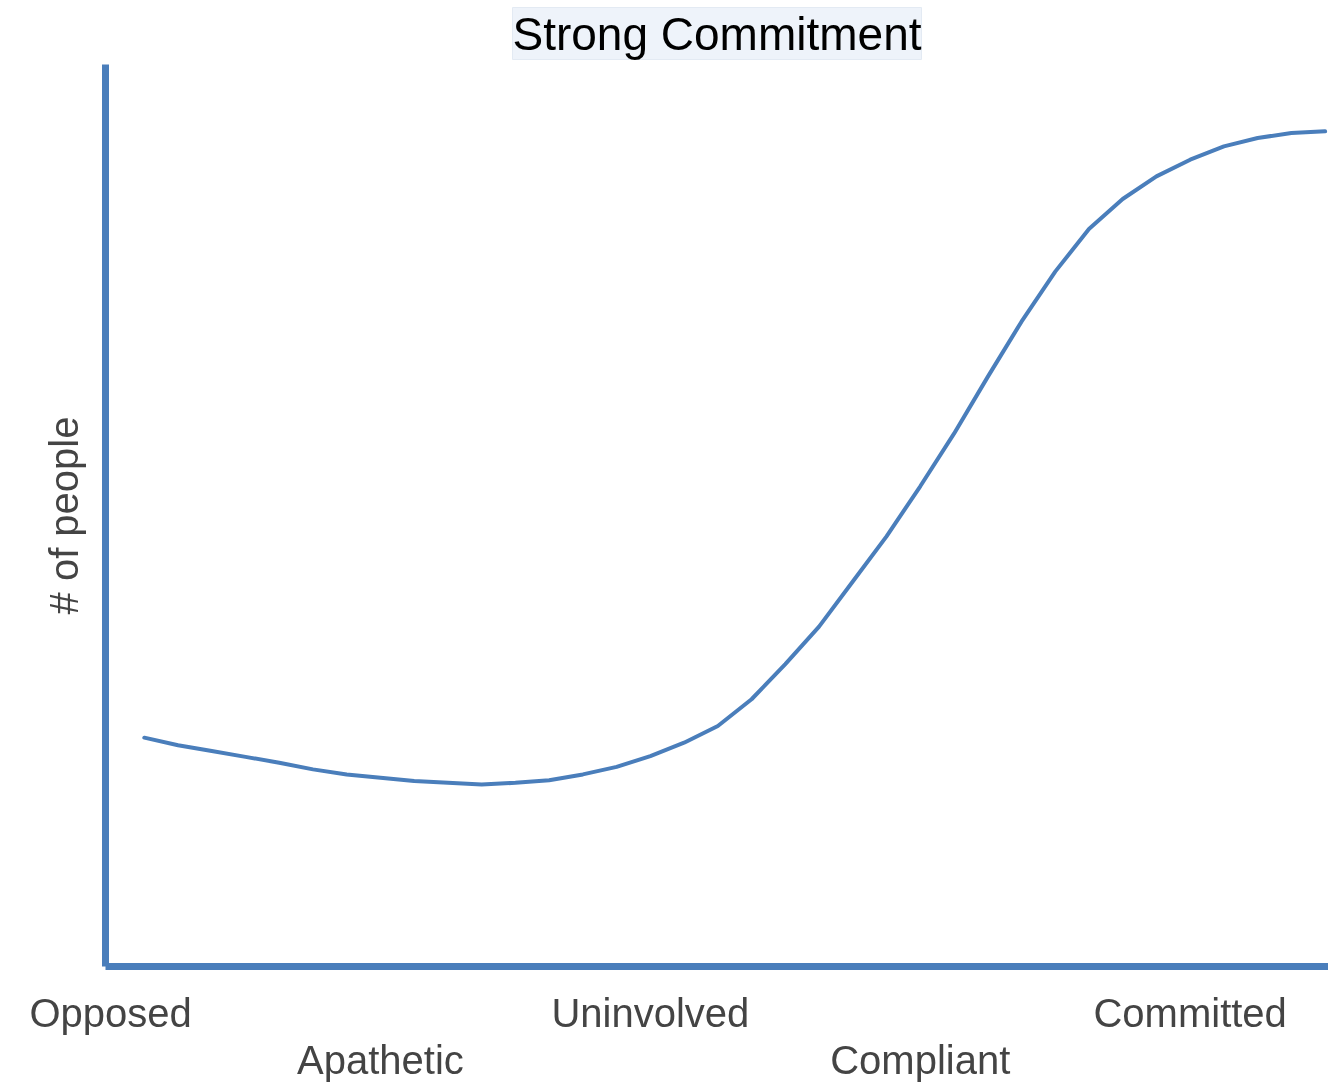 The width and height of the screenshot is (1328, 1084). What do you see at coordinates (110, 1012) in the screenshot?
I see `x-tick-label: Opposed` at bounding box center [110, 1012].